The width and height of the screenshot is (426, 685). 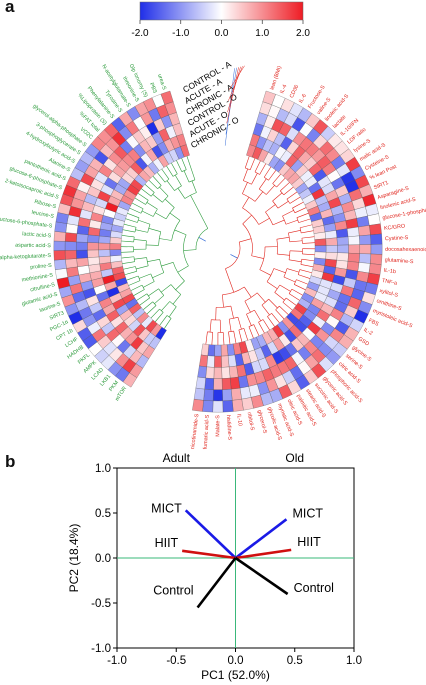 What do you see at coordinates (26, 257) in the screenshot?
I see `heatmap-label: alpha-ketoglutarate-S` at bounding box center [26, 257].